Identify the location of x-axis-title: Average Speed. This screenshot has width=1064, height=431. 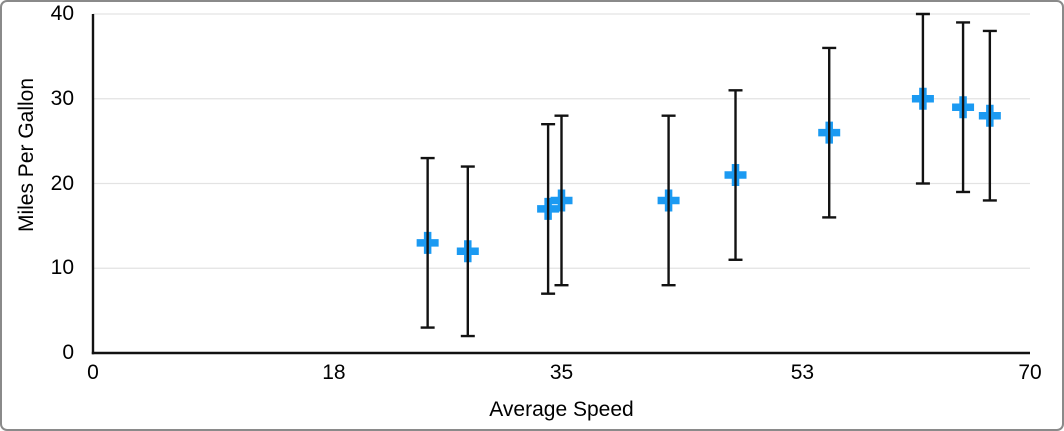
(561, 409).